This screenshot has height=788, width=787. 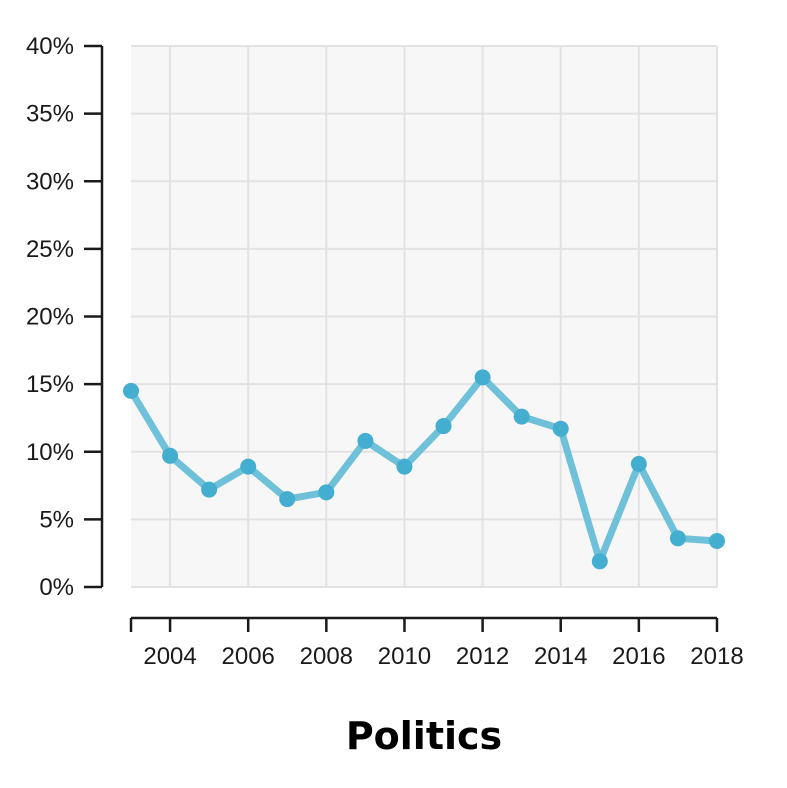 I want to click on y-tick-label: 5%, so click(x=56, y=519).